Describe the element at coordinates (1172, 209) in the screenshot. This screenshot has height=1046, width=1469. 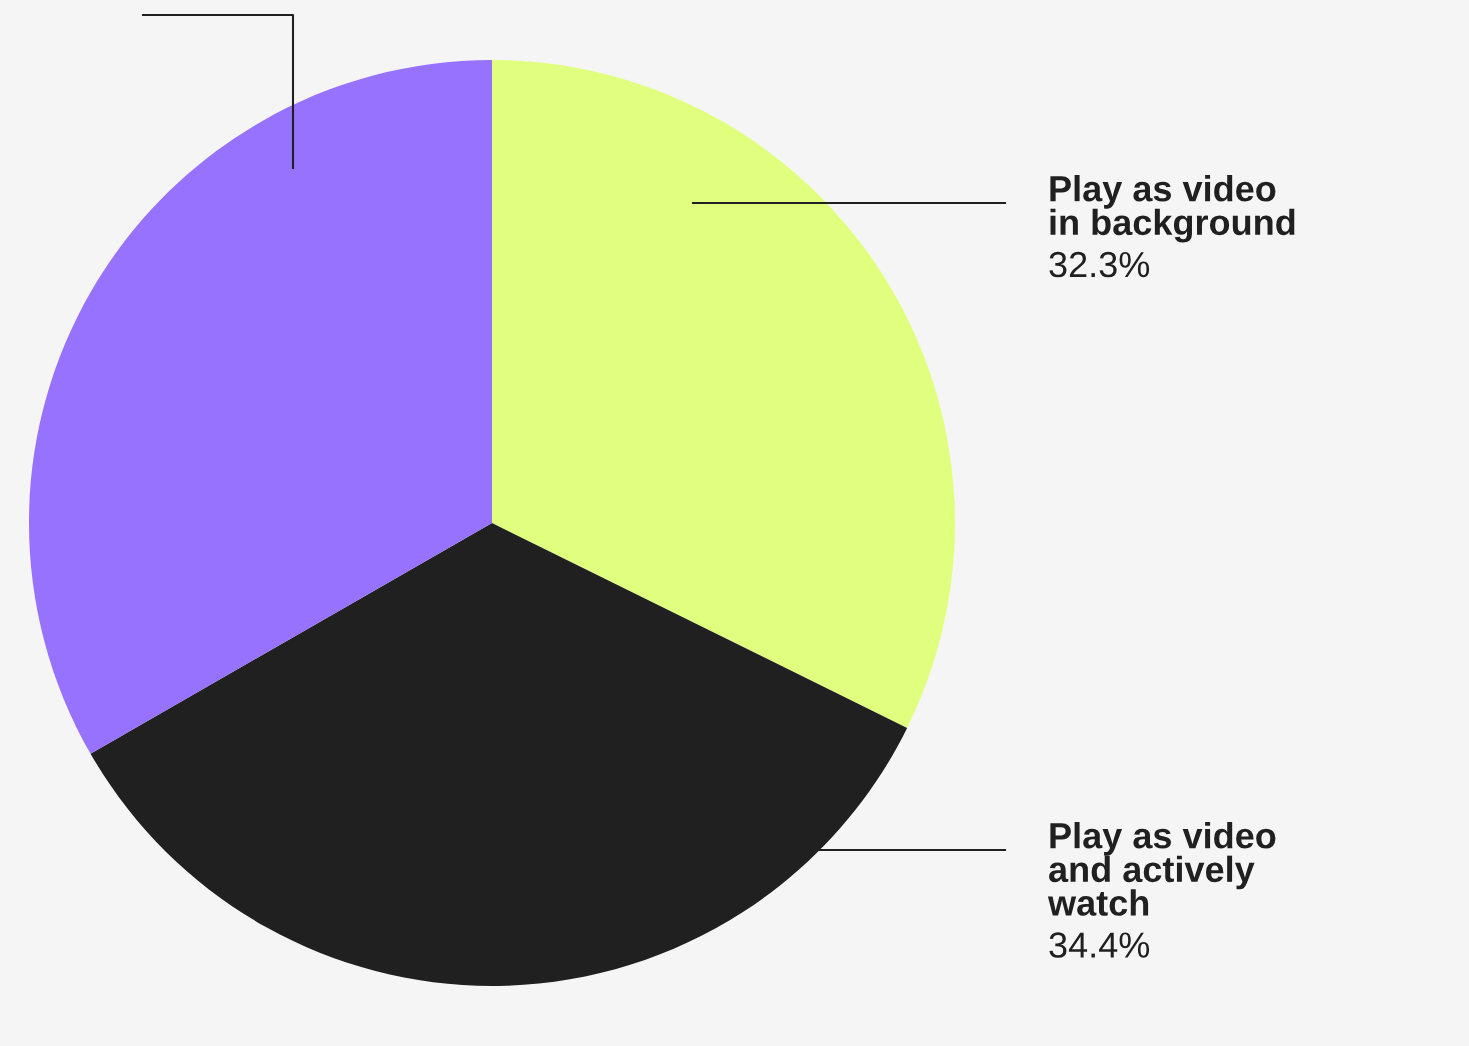
I see `slice-label: Play as video in background` at that location.